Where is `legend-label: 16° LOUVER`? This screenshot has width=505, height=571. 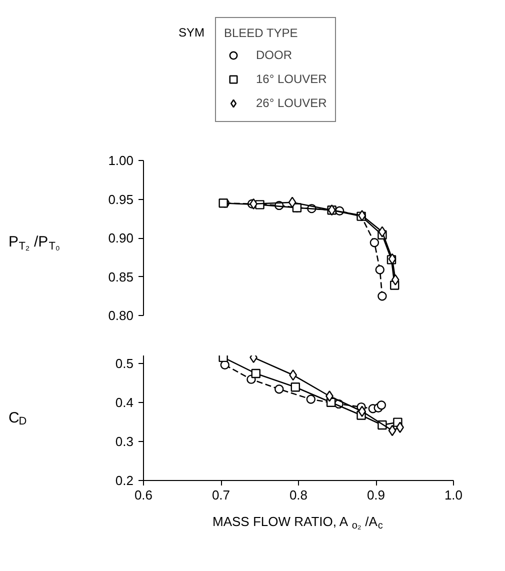
legend-label: 16° LOUVER is located at coordinates (291, 79).